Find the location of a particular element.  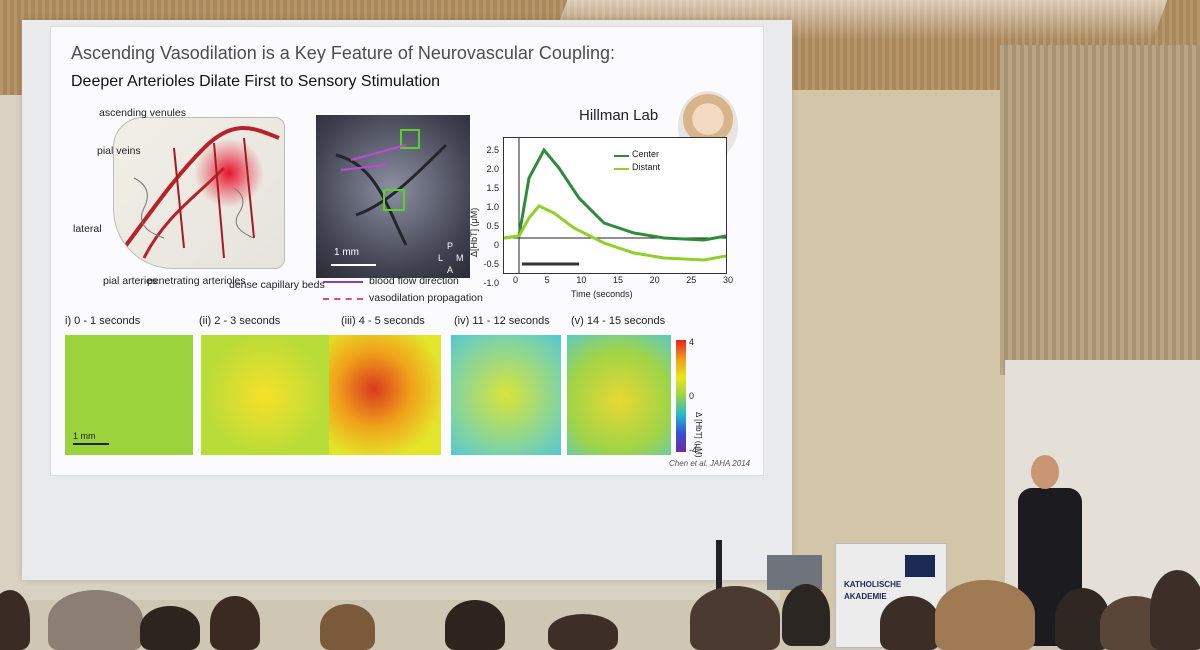

colorbar-mid: 0 is located at coordinates (692, 396).